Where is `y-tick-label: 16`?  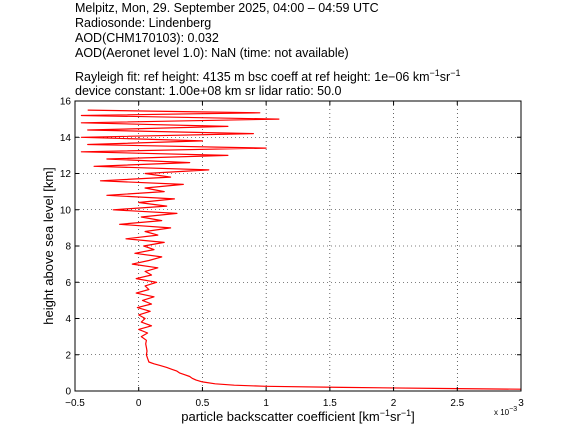
y-tick-label: 16 is located at coordinates (66, 102).